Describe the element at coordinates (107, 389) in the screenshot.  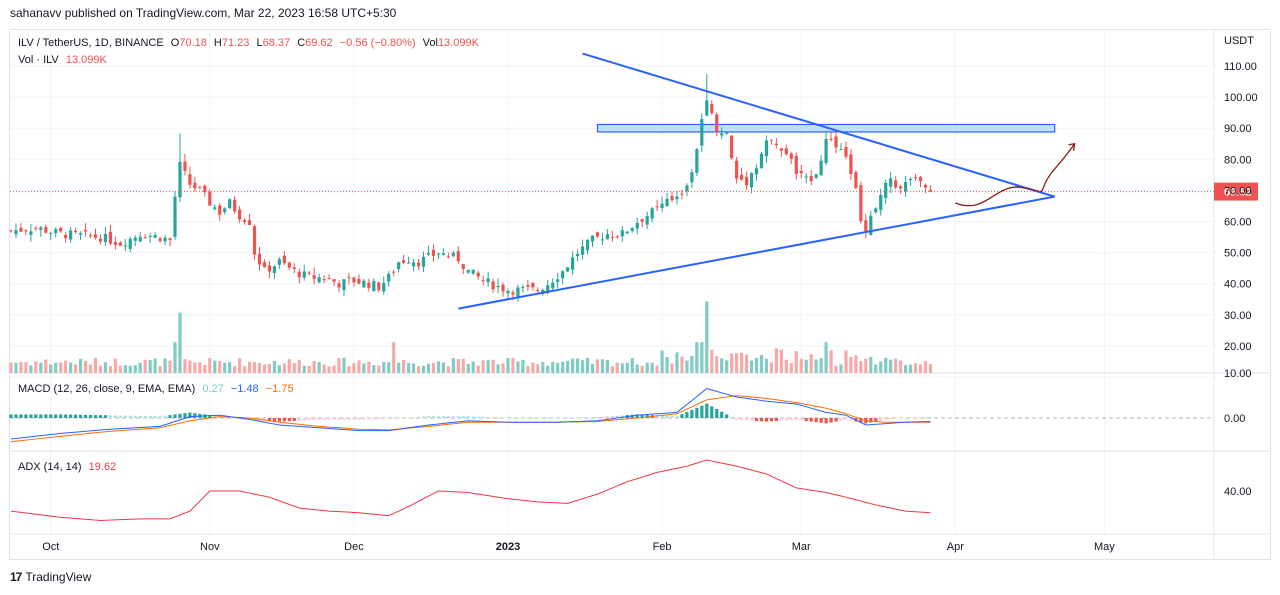
I see `macd-indicator-label: MACD (12, 26, close, 9, EMA, EMA)` at that location.